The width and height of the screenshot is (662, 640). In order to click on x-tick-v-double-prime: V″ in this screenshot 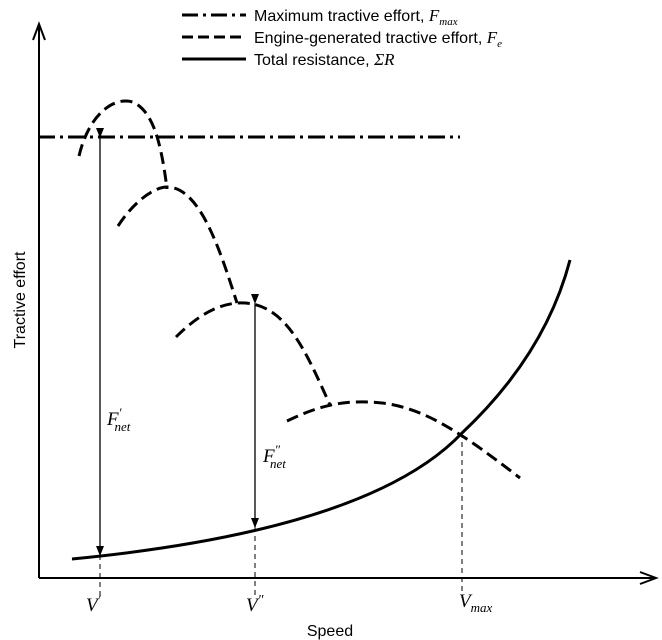, I will do `click(255, 604)`.